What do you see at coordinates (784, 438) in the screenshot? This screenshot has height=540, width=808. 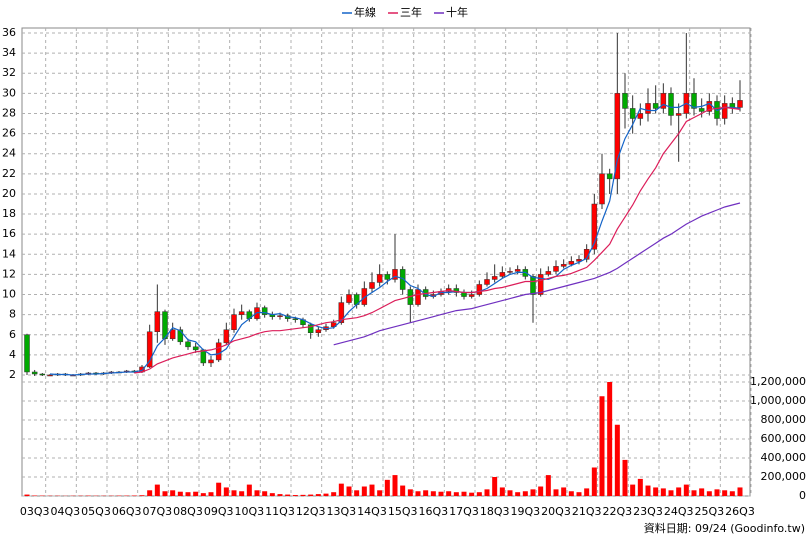 I see `y2-tick-label: 600,000` at bounding box center [784, 438].